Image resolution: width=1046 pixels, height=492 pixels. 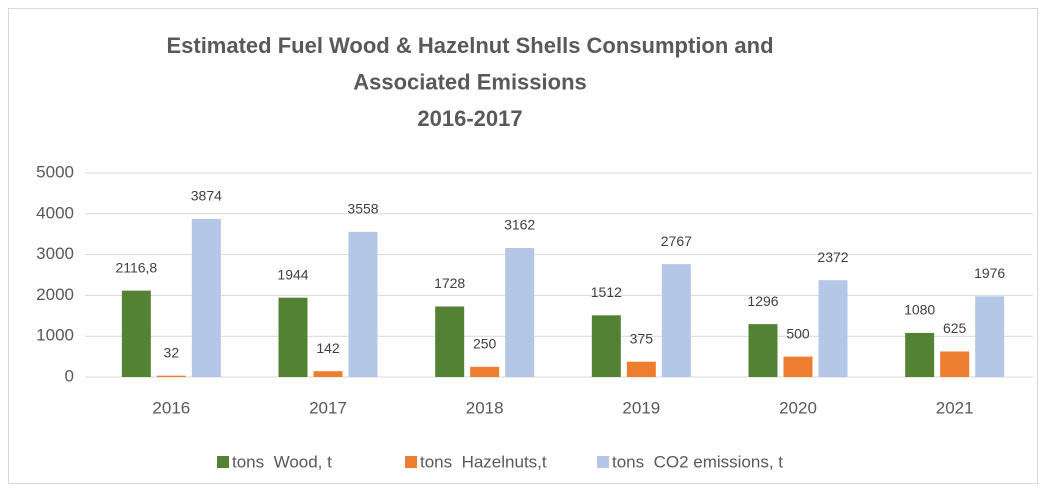 I want to click on data-label: 1296, so click(x=762, y=301).